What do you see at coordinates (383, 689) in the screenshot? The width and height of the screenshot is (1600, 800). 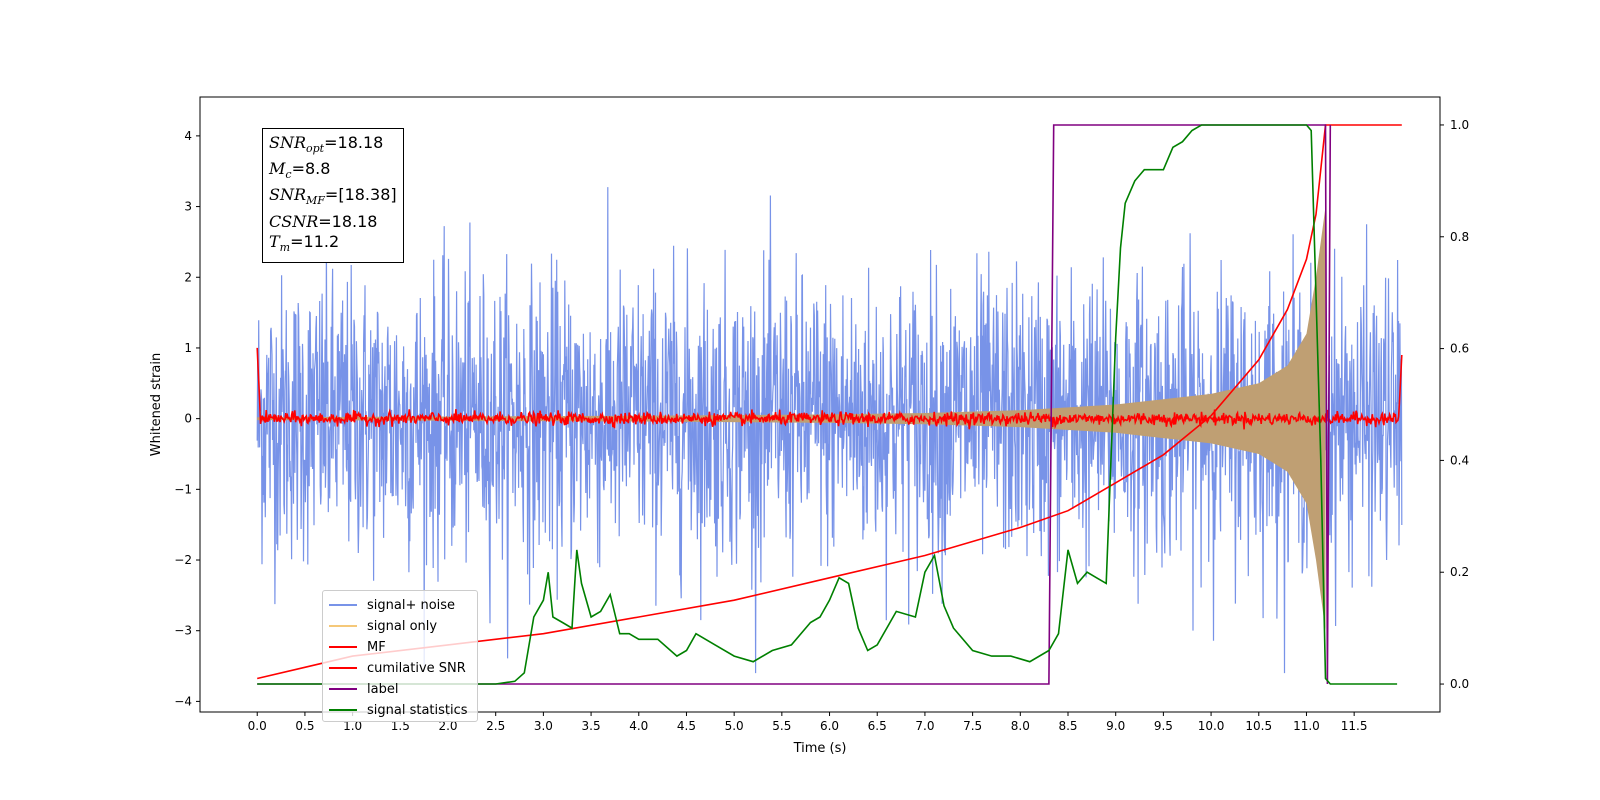 I see `legend-label: label` at bounding box center [383, 689].